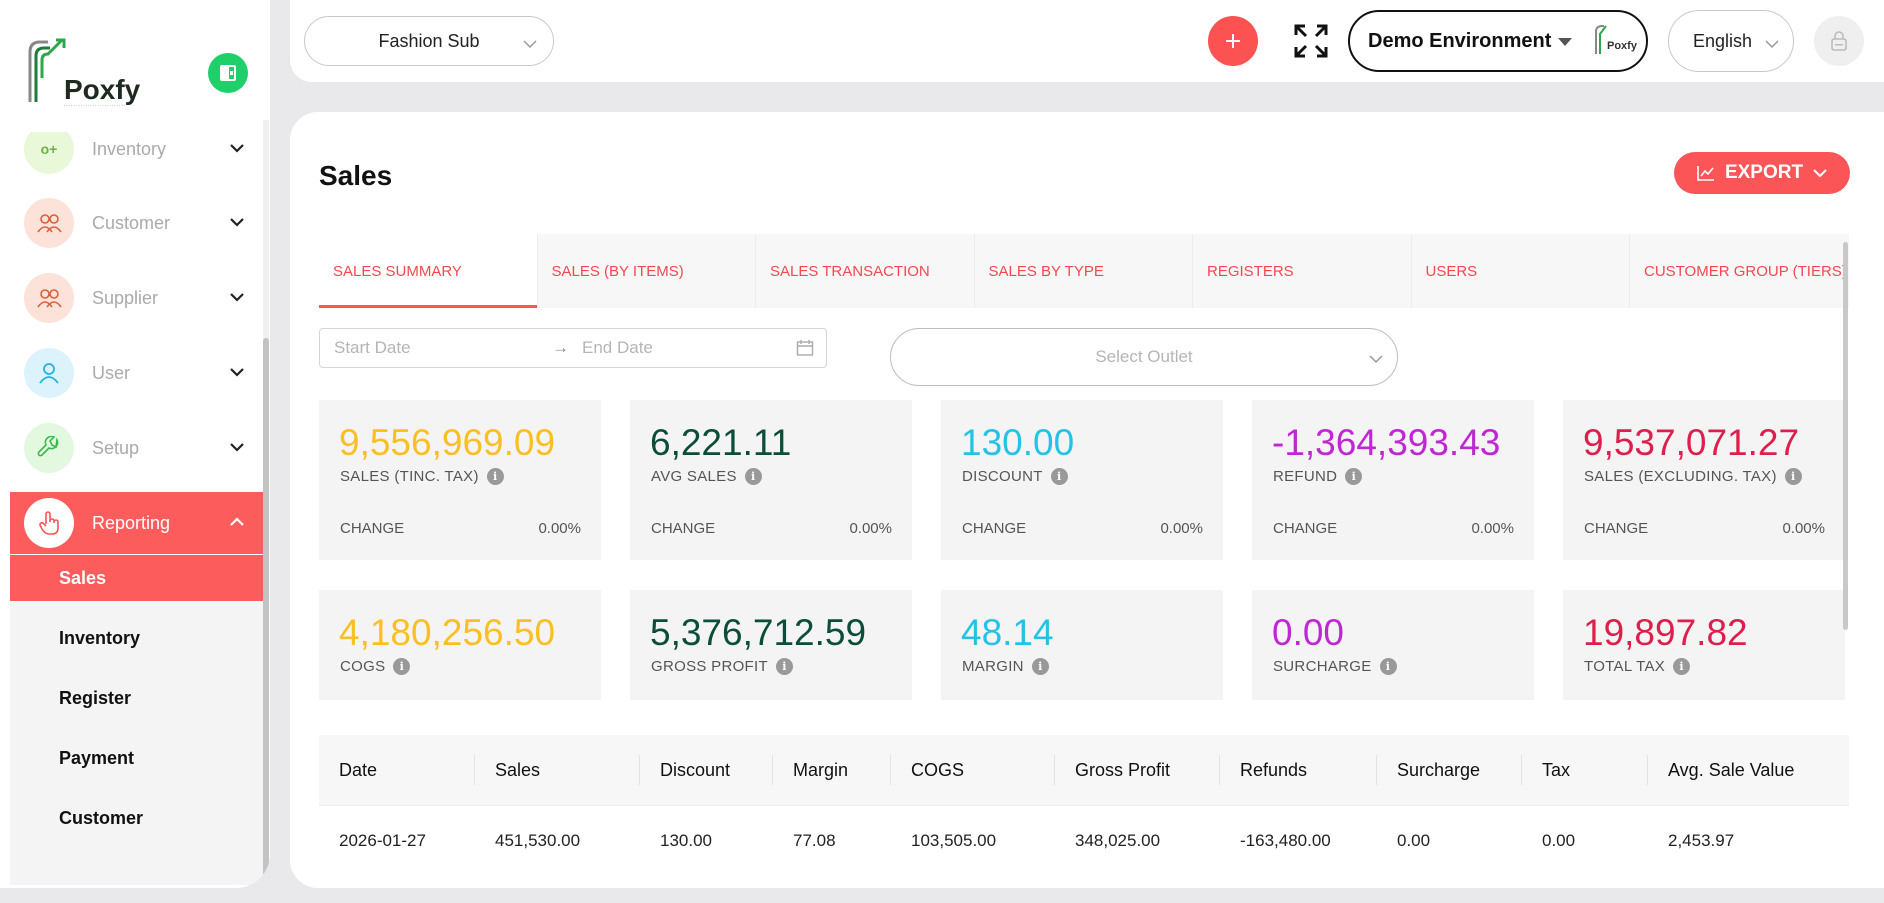 Image resolution: width=1884 pixels, height=903 pixels. Describe the element at coordinates (1393, 480) in the screenshot. I see `stat-card-refund: -1,364,393.43 REFUND i CHANGE 0.00%` at that location.